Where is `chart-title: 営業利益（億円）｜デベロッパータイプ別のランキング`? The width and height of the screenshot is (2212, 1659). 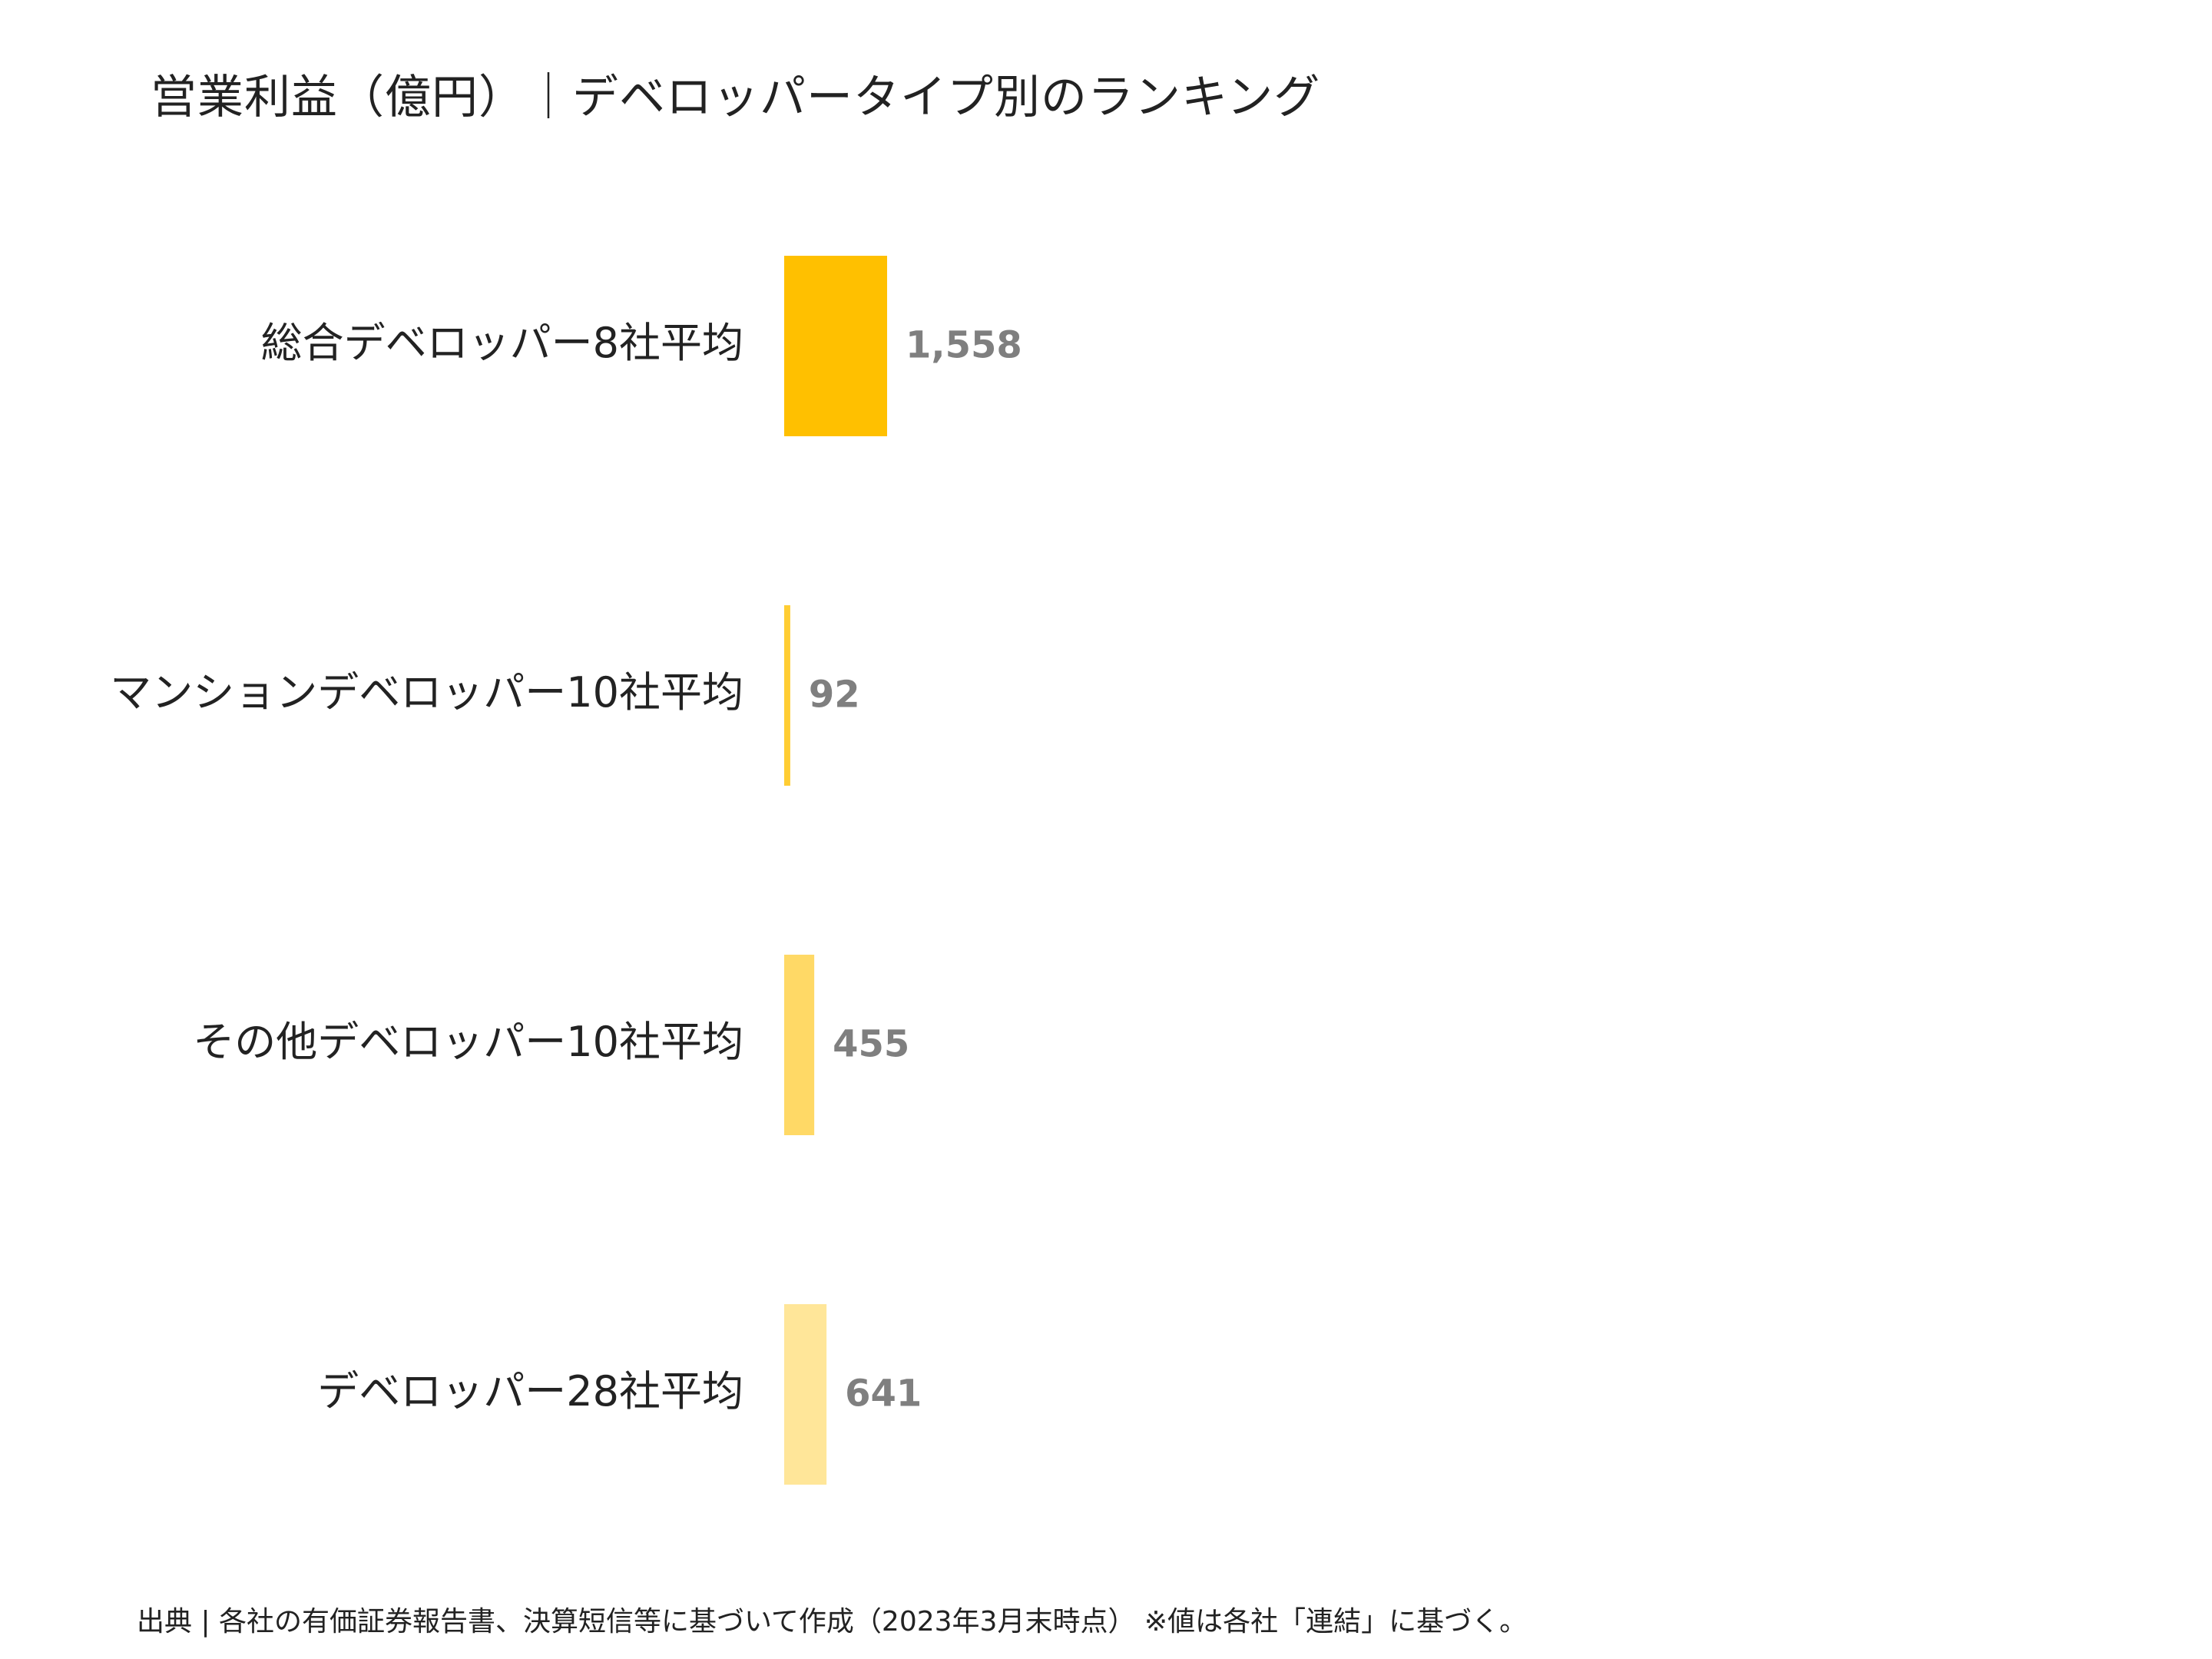
chart-title: 営業利益（億円）｜デベロッパータイプ別のランキング is located at coordinates (736, 98).